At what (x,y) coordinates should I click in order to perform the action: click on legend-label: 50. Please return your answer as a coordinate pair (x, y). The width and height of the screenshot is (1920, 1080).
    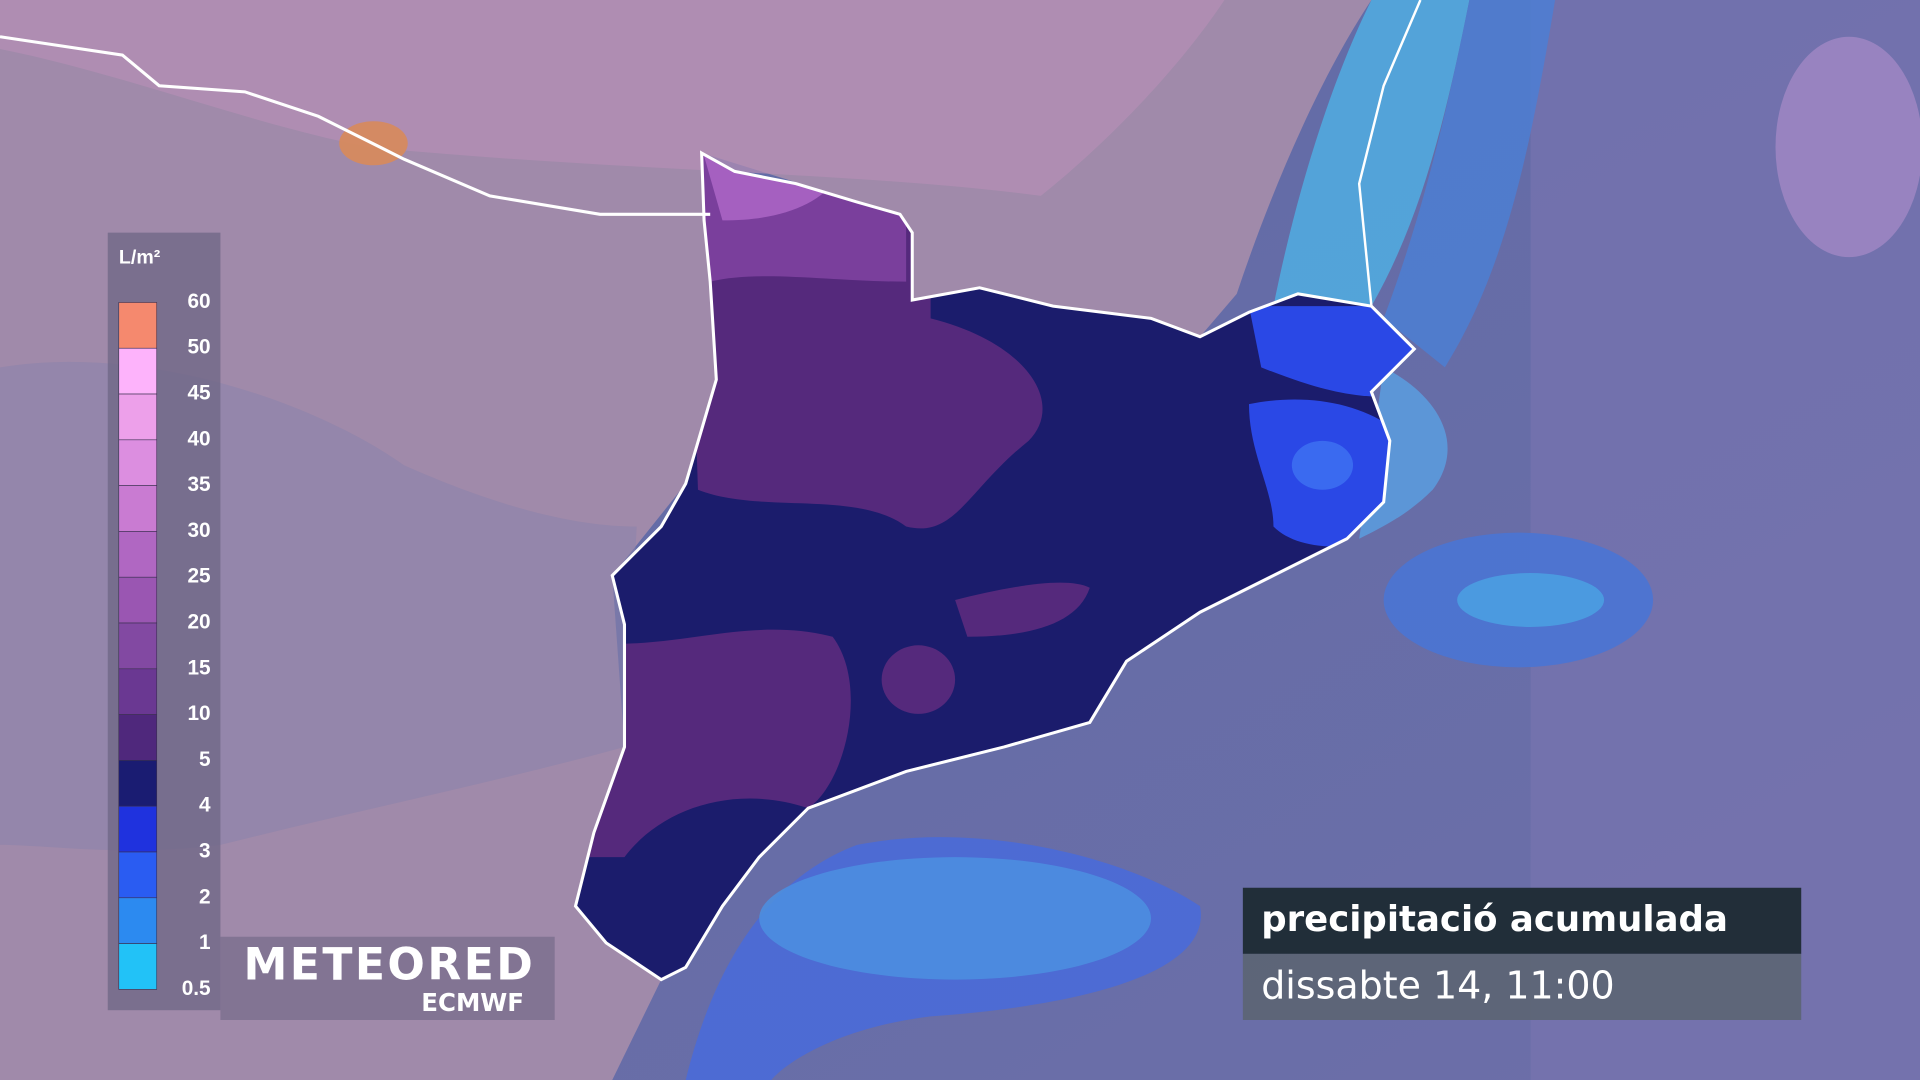
    Looking at the image, I should click on (198, 347).